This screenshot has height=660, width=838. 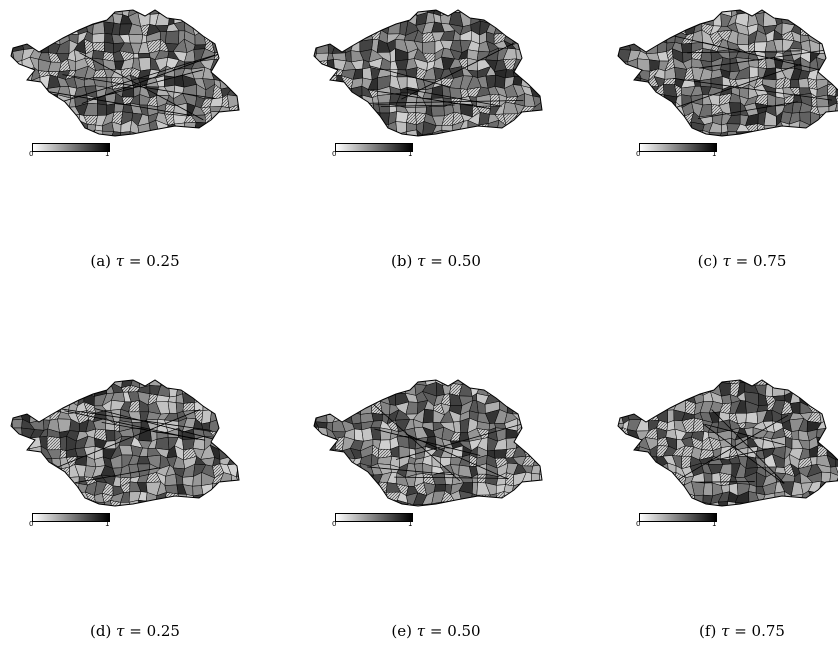 I want to click on map-panel-e: 0 1 (e) τ = 0.50, so click(x=428, y=515).